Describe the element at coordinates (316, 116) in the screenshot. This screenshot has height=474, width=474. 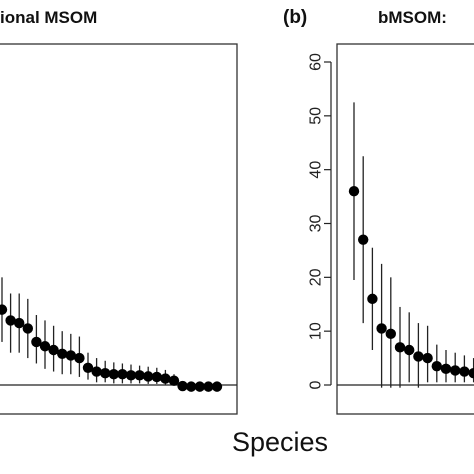
I see `panel-b-tick-label: 50` at that location.